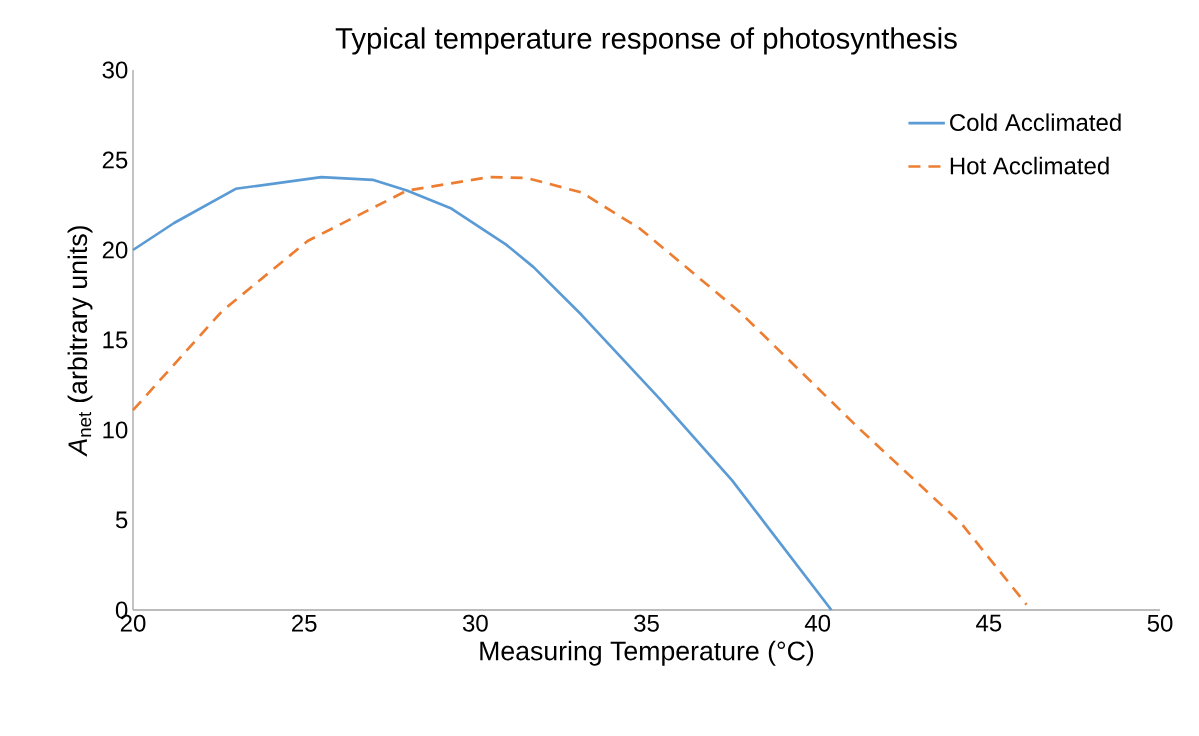 The image size is (1199, 736). What do you see at coordinates (646, 41) in the screenshot?
I see `chart-title: Typical temperature response of photosynthesis` at bounding box center [646, 41].